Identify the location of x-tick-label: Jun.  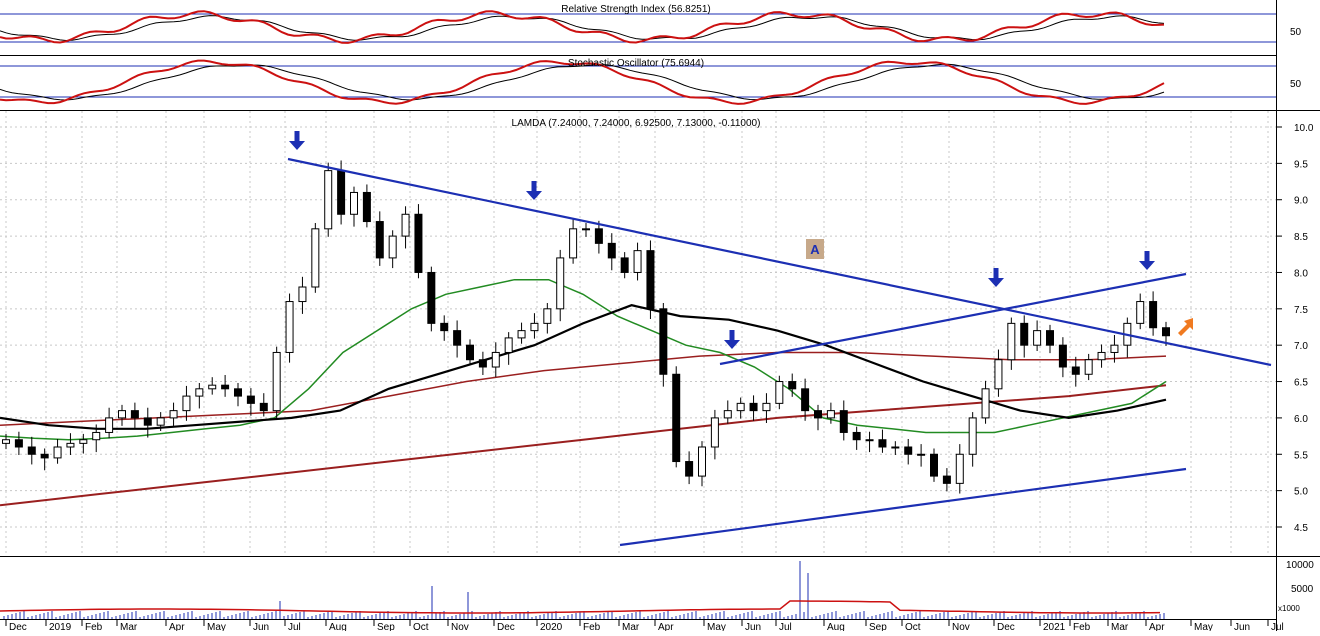
(1242, 626).